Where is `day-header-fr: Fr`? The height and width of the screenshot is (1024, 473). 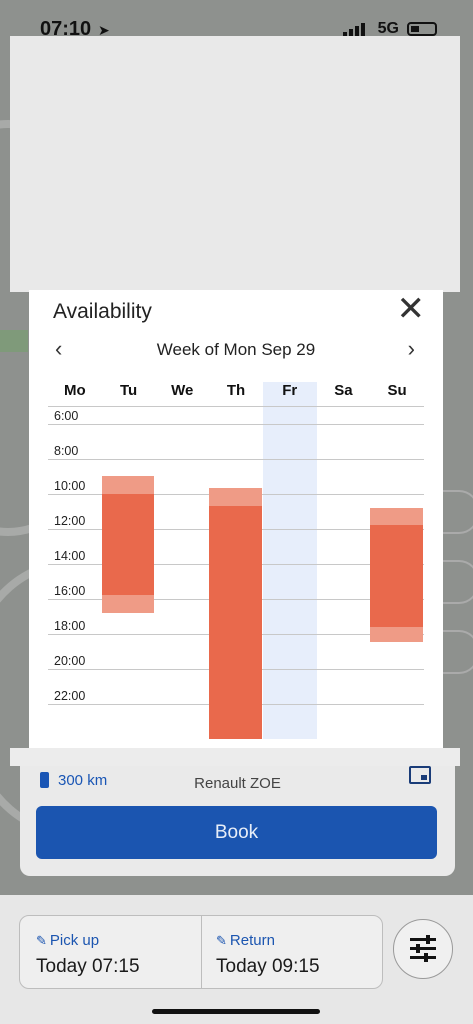
day-header-fr: Fr is located at coordinates (290, 390).